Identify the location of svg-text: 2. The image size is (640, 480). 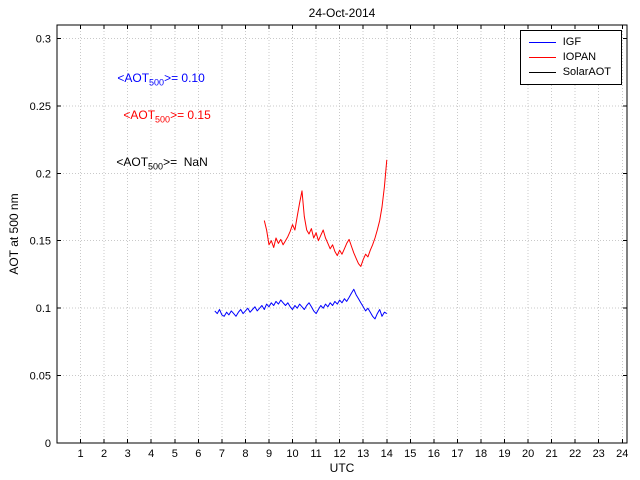
(104, 454).